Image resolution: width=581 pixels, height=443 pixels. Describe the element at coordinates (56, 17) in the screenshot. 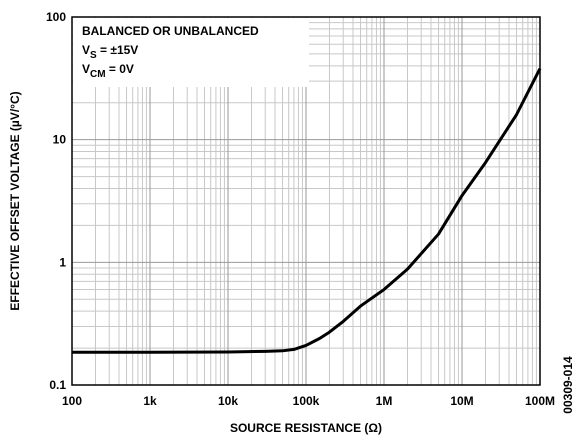

I see `y-tick-label: 100` at that location.